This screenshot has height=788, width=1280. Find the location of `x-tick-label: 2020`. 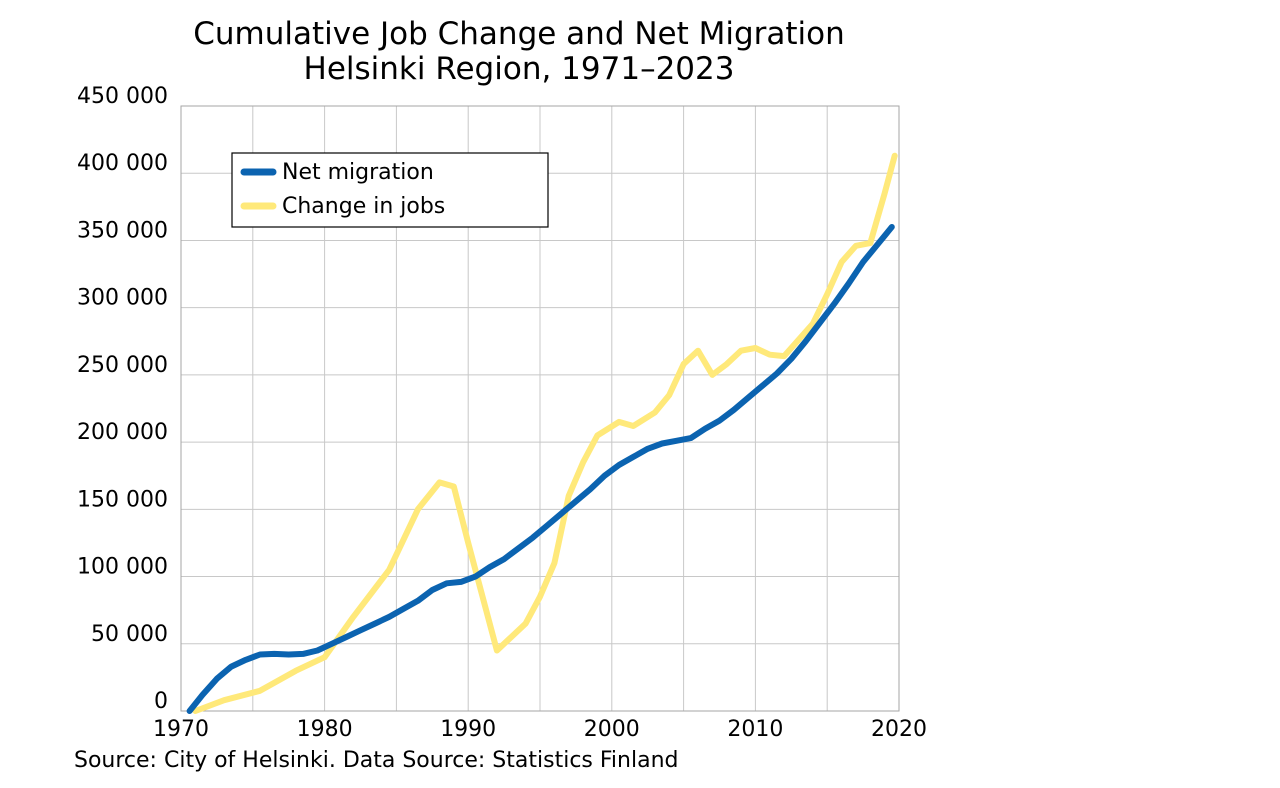

x-tick-label: 2020 is located at coordinates (899, 729).